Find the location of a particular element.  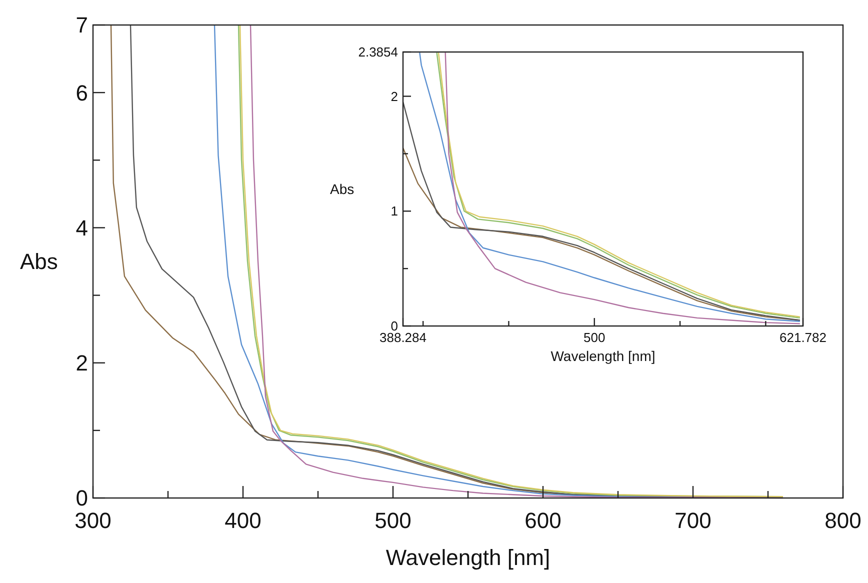

x-tick-label: 300 is located at coordinates (93, 520).